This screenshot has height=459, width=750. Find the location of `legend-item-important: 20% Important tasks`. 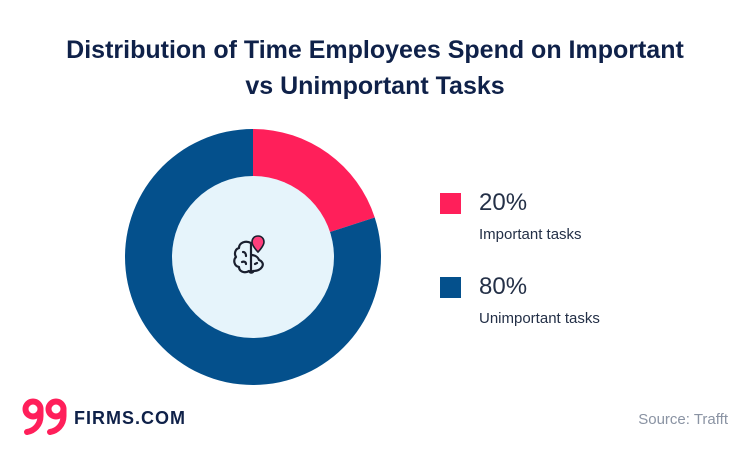

legend-item-important: 20% Important tasks is located at coordinates (570, 224).